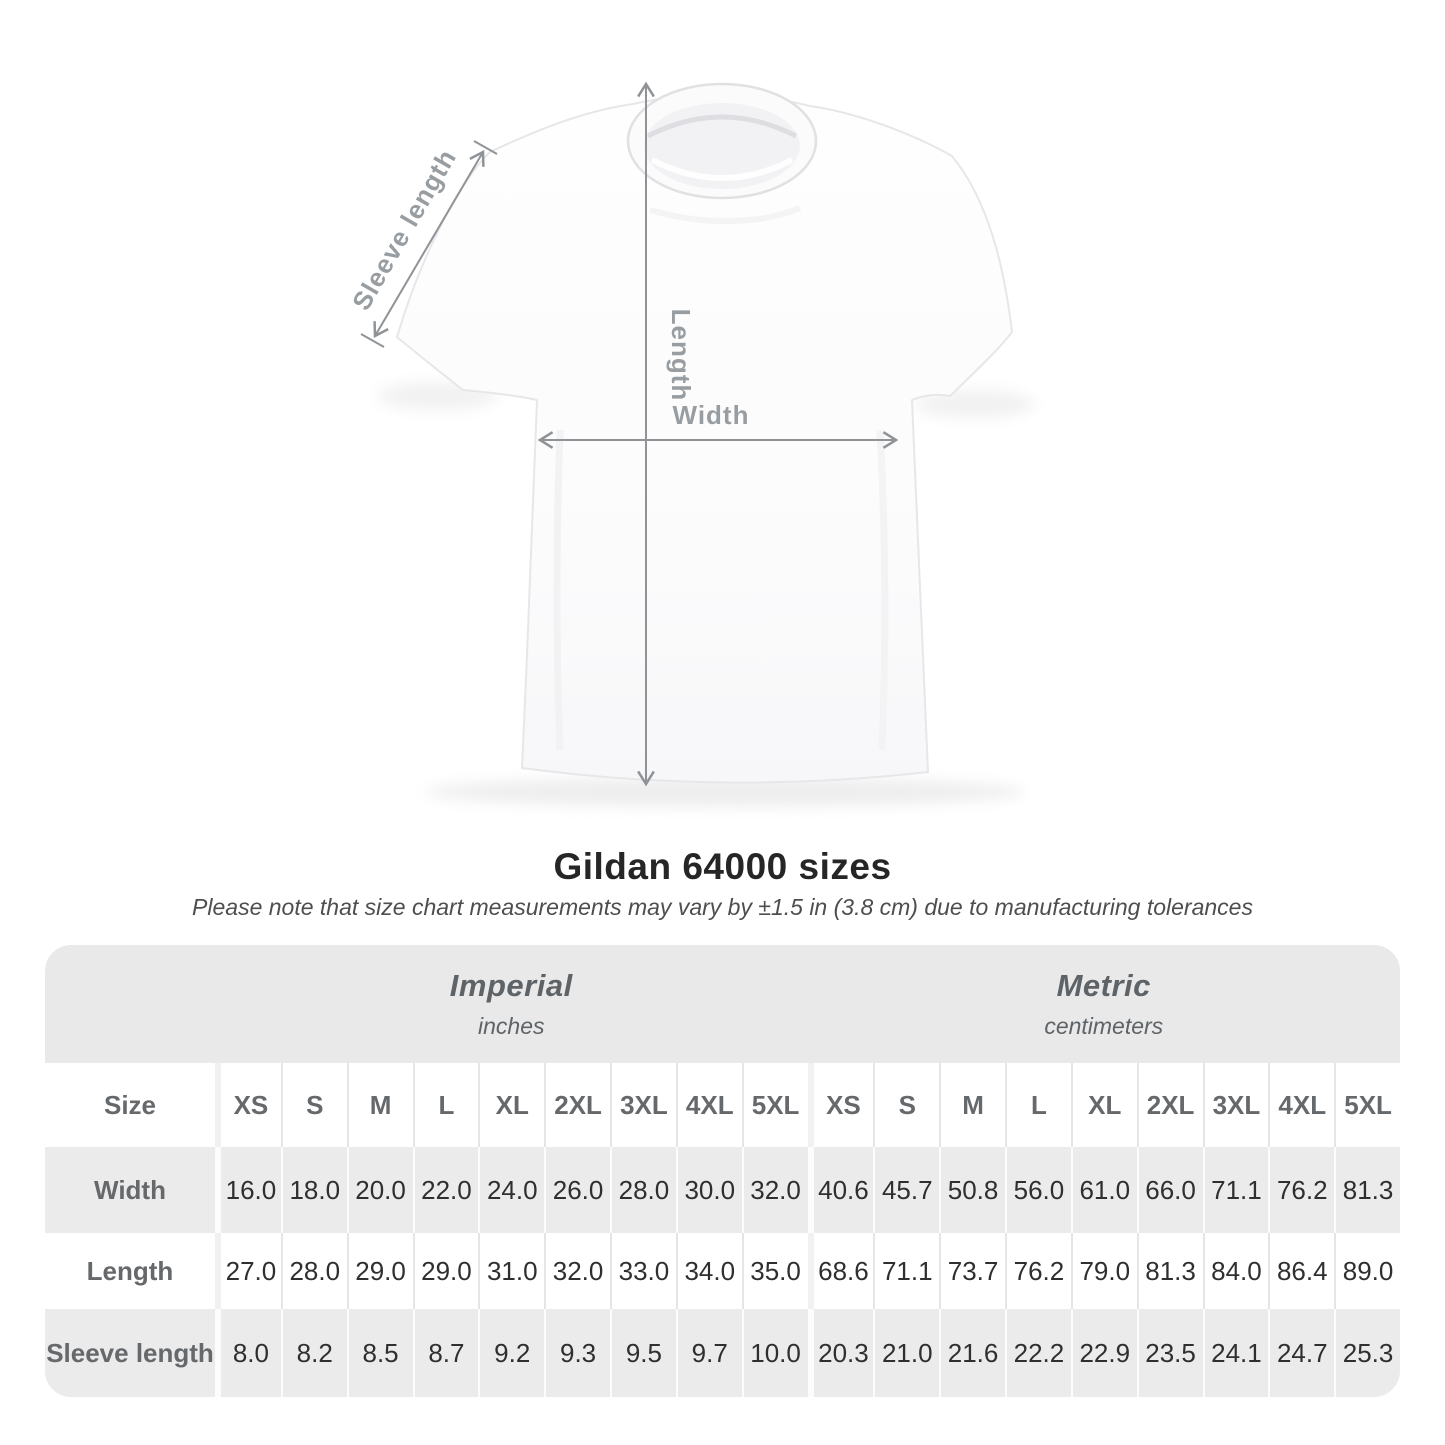 This screenshot has height=1445, width=1445. I want to click on cell-width-imperial-s: 18.0, so click(313, 1190).